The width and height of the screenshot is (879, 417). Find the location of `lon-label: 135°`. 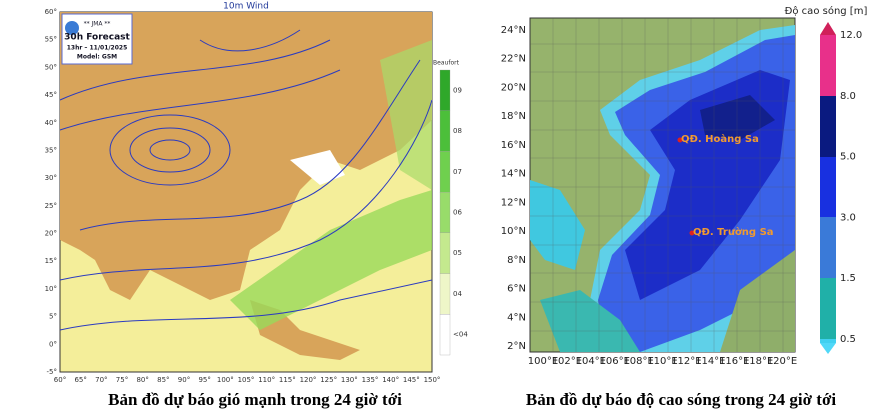

lon-label: 135° is located at coordinates (370, 380).